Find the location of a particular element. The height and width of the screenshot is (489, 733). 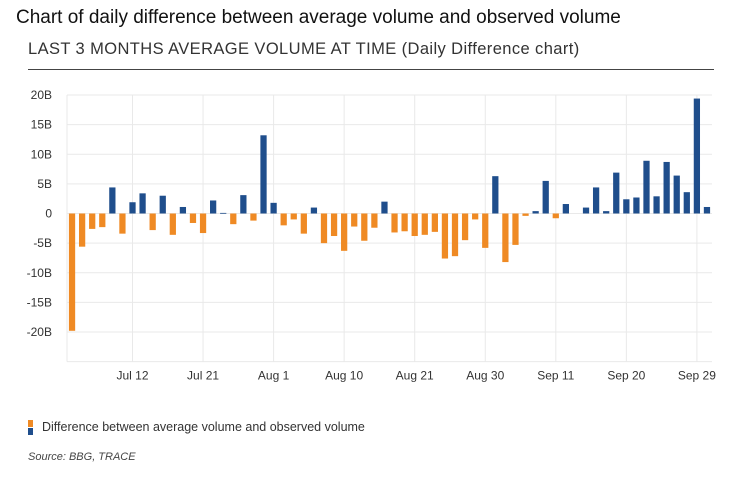

y-tick-label: 15B is located at coordinates (41, 125).